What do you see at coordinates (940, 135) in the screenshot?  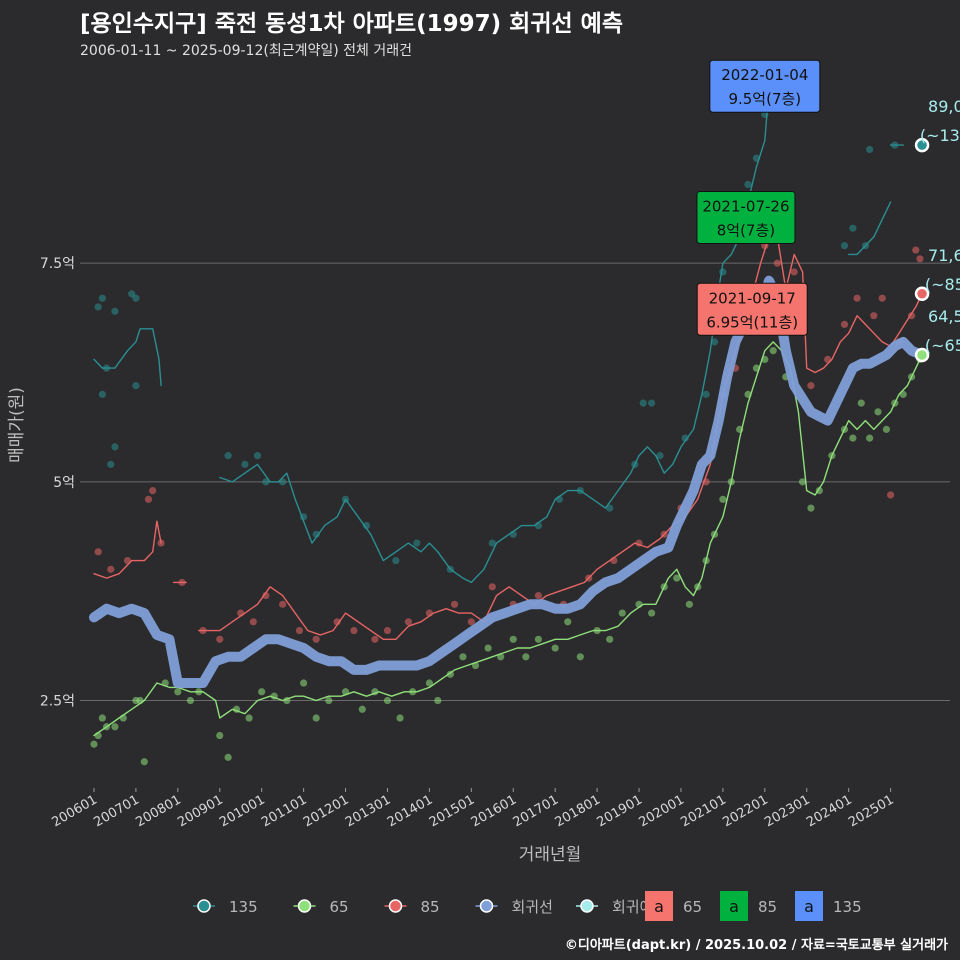 I see `prediction-area-label: (~135㎡)` at bounding box center [940, 135].